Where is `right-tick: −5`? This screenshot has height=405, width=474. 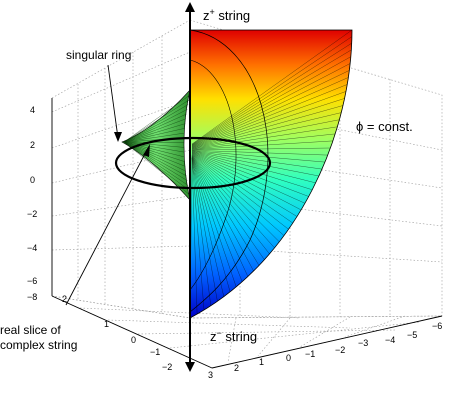 right-tick: −5 is located at coordinates (412, 335).